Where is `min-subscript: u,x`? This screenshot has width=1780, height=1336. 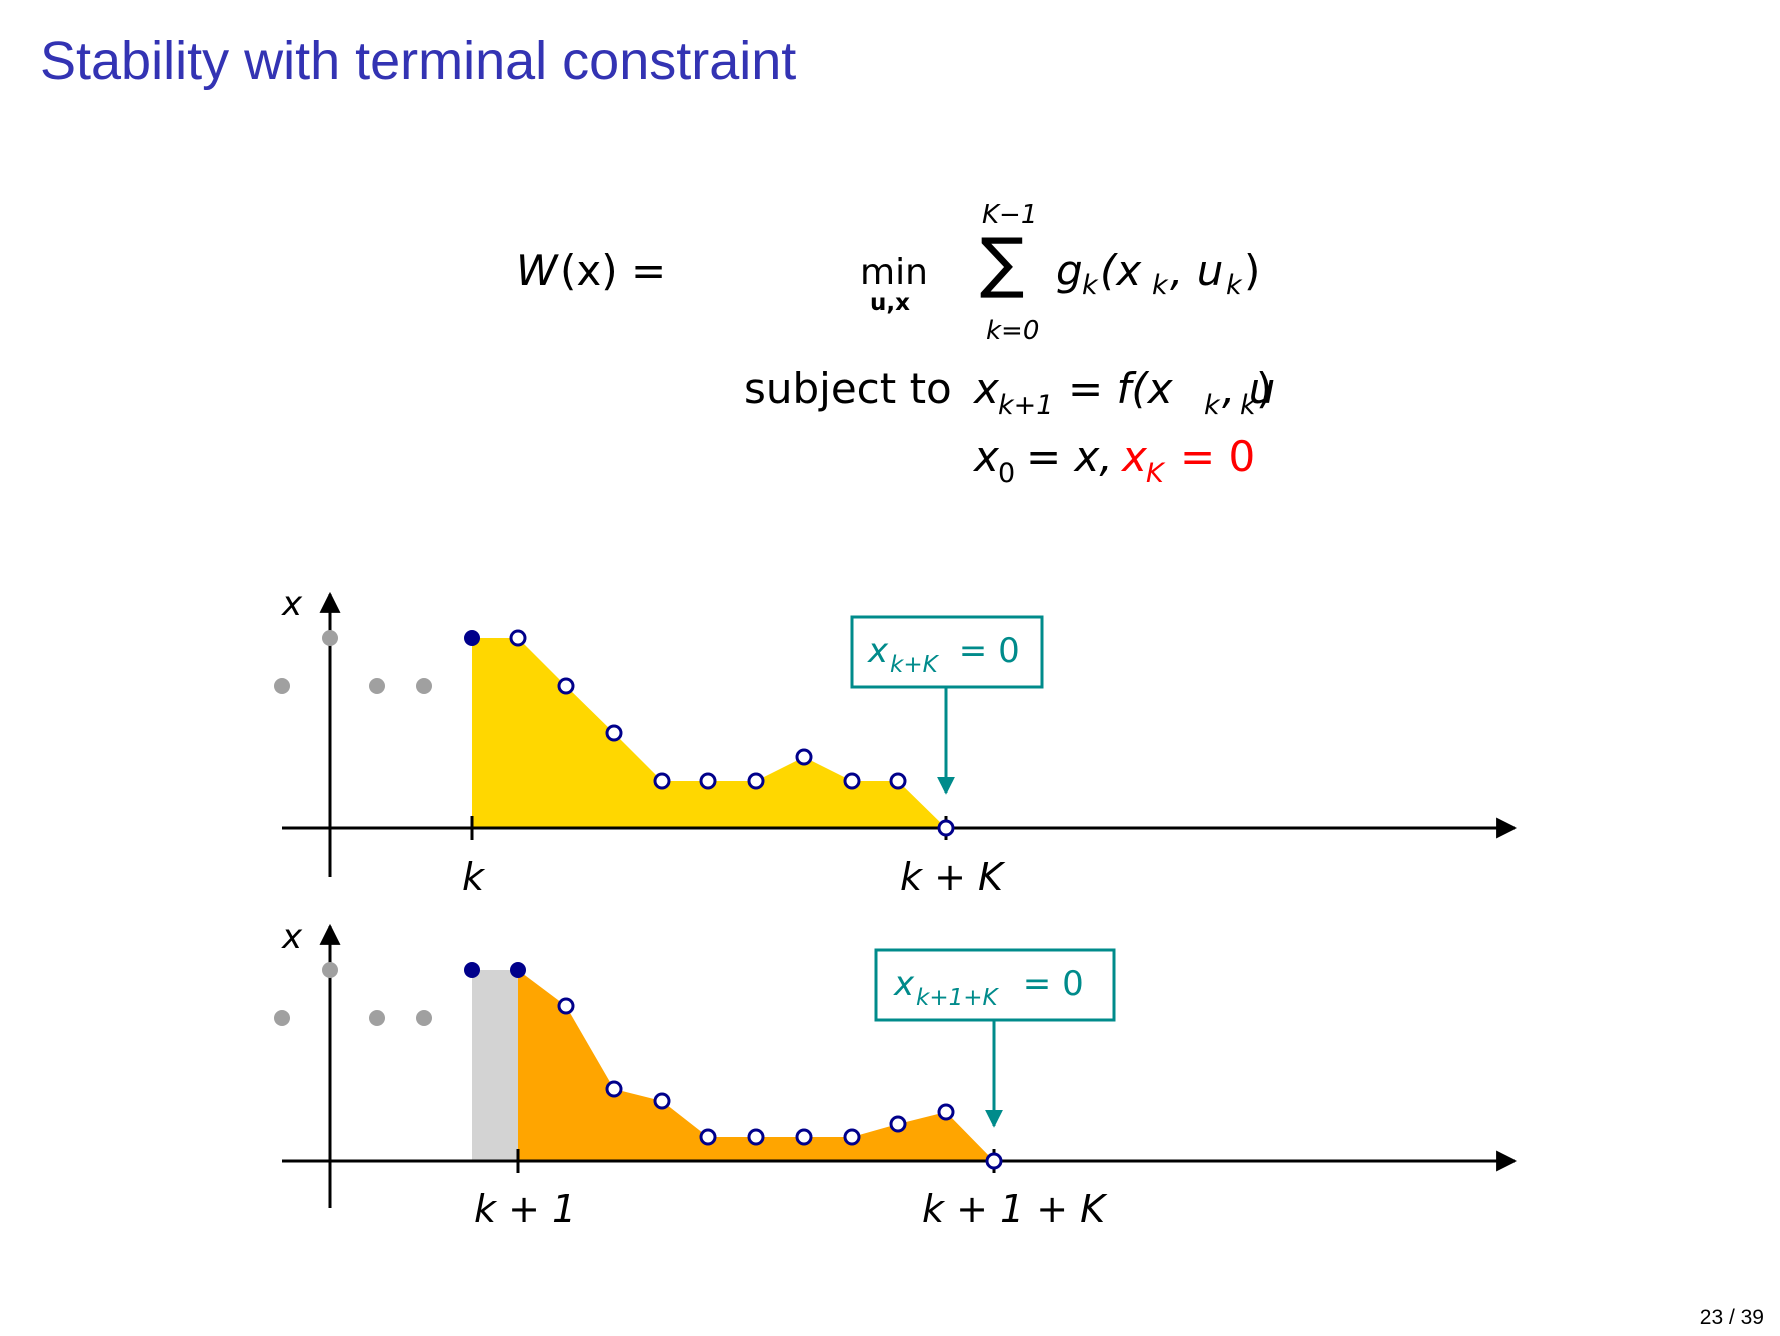 min-subscript: u,x is located at coordinates (890, 303).